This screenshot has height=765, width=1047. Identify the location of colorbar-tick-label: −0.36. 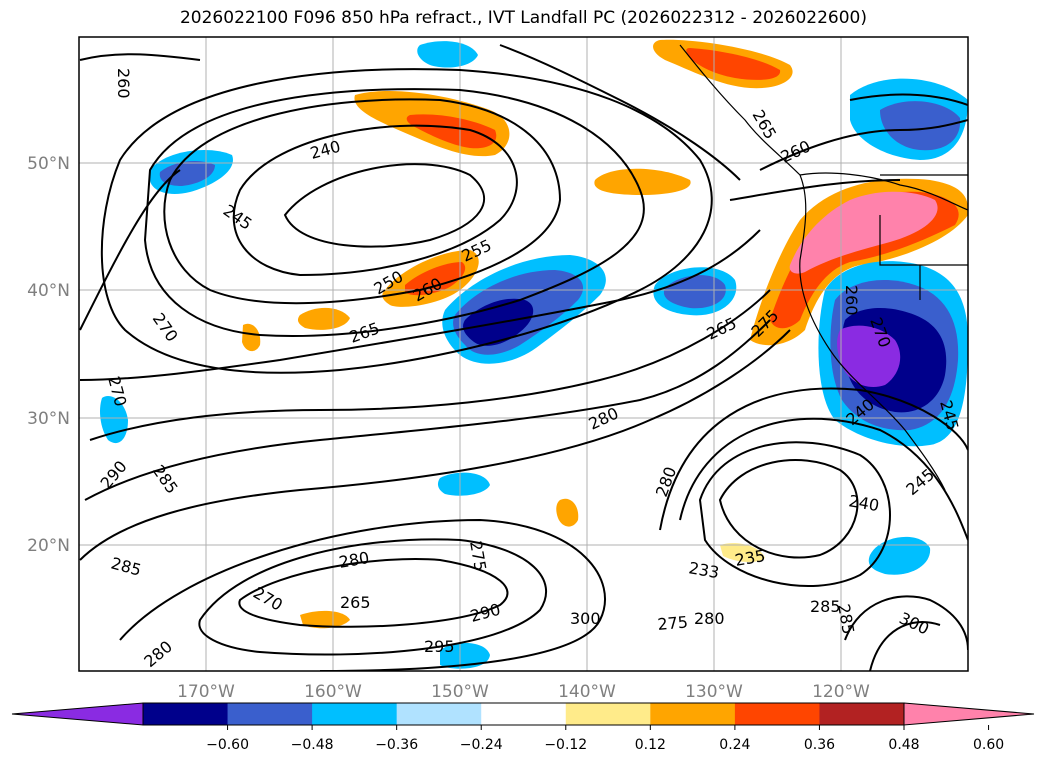
(396, 745).